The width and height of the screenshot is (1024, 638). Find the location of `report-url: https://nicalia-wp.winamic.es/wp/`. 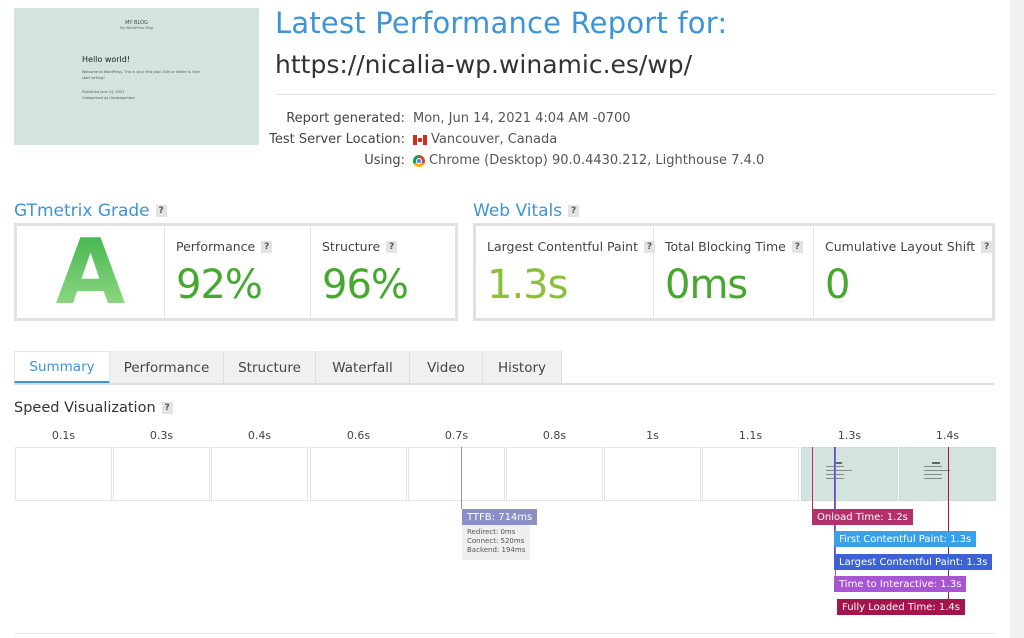

report-url: https://nicalia-wp.winamic.es/wp/ is located at coordinates (484, 64).